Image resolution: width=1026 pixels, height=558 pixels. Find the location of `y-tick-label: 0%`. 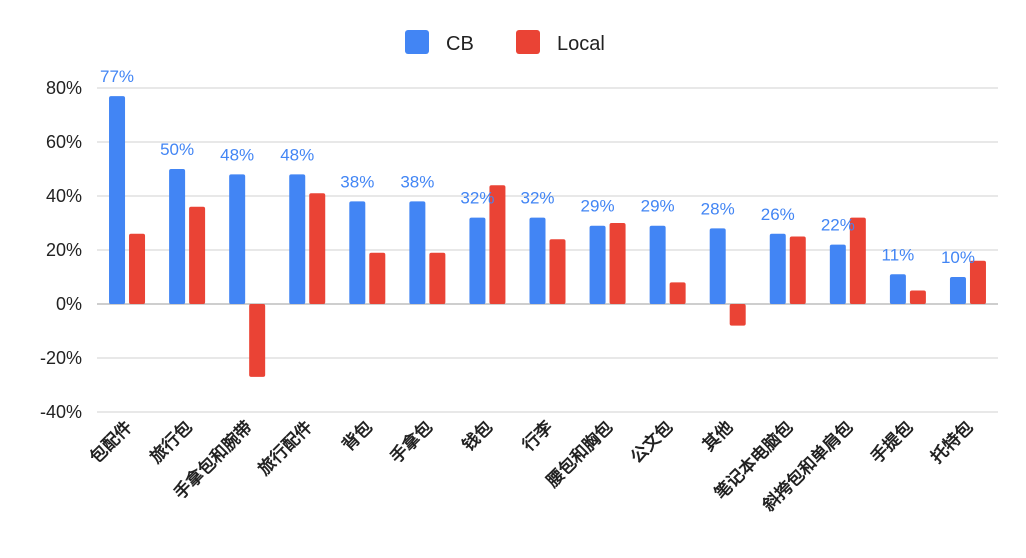

y-tick-label: 0% is located at coordinates (69, 304).